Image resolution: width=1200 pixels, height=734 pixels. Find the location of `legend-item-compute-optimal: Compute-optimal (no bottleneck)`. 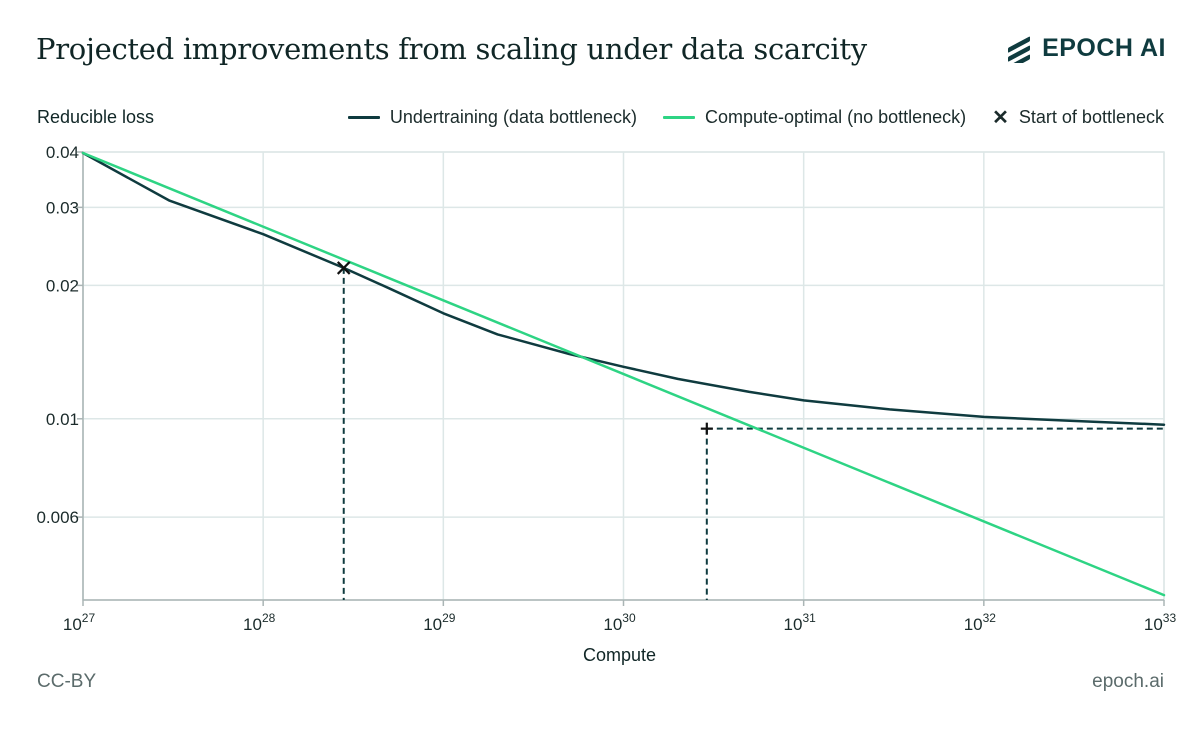

legend-item-compute-optimal: Compute-optimal (no bottleneck) is located at coordinates (814, 117).